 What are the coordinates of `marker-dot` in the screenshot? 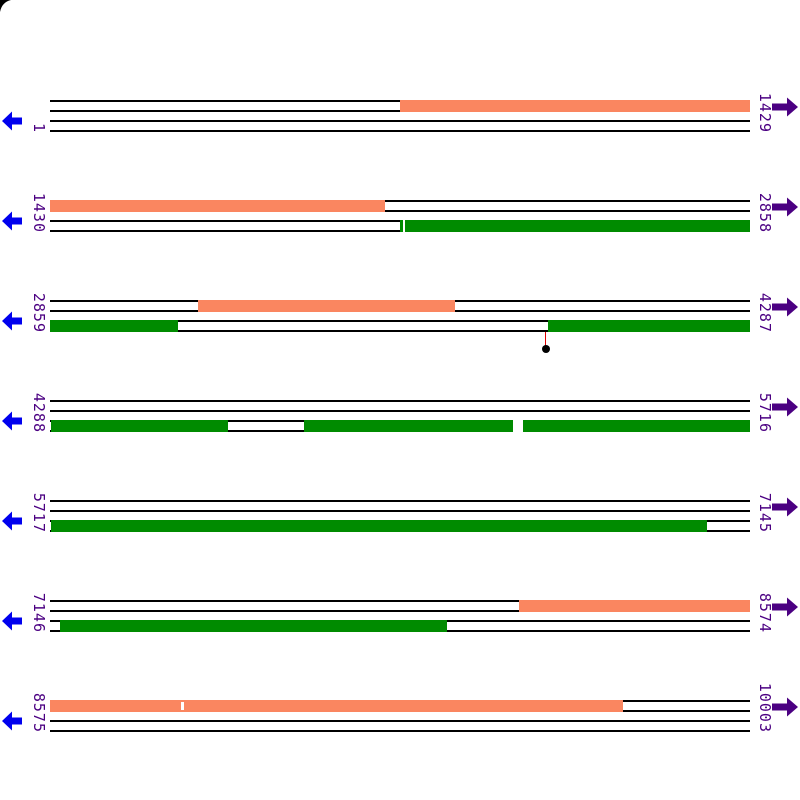 It's located at (545, 349).